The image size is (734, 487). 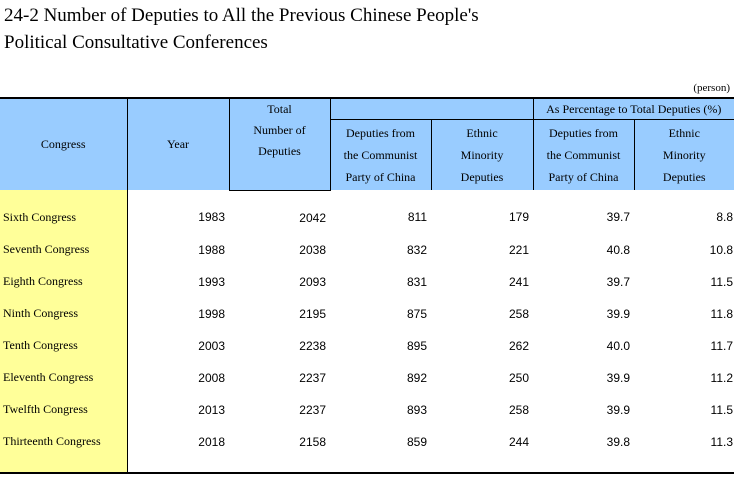 What do you see at coordinates (618, 345) in the screenshot?
I see `cell-pct-communist: 40.0` at bounding box center [618, 345].